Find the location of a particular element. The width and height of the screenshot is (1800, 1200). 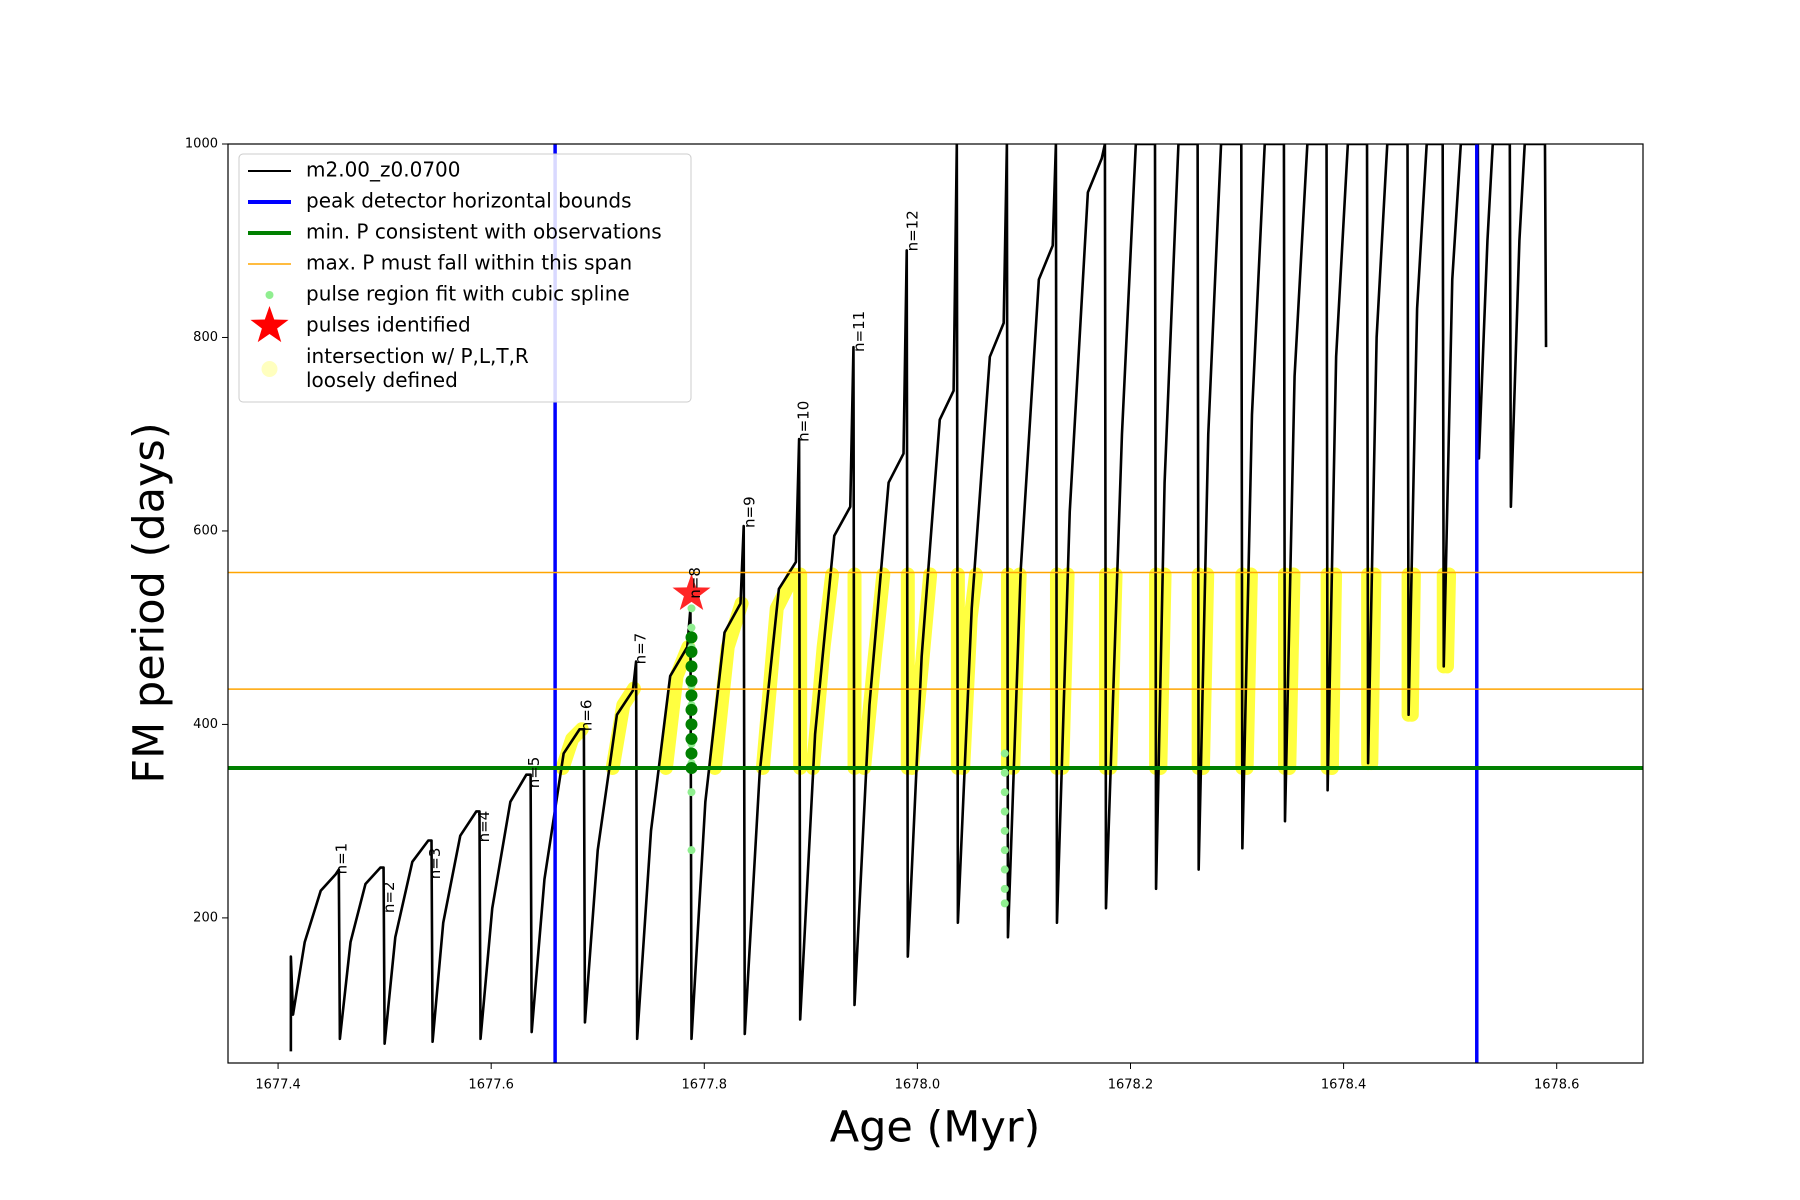

x-axis-label: Age (Myr) is located at coordinates (935, 1128).